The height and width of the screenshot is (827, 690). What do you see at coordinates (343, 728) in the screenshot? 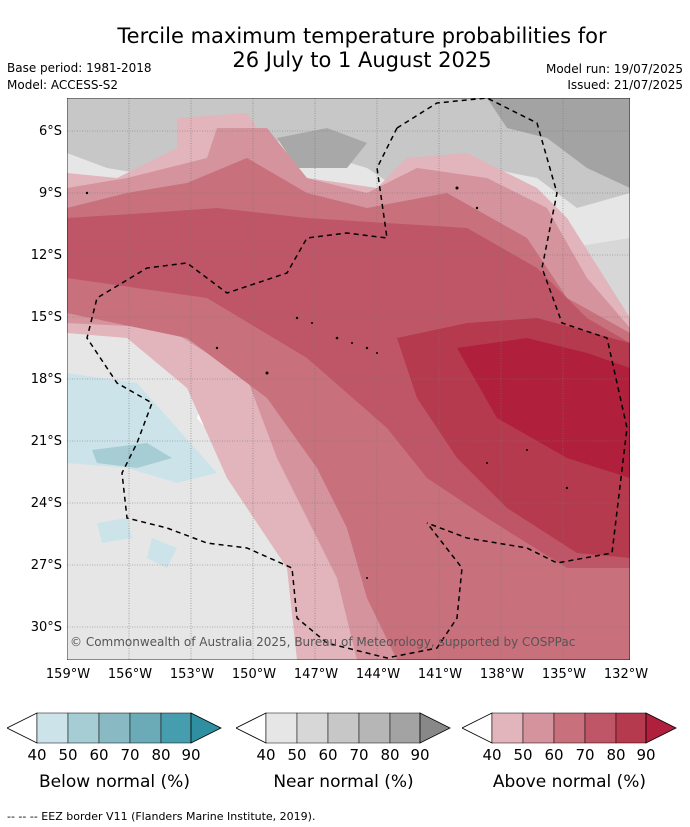
I see `colorbar-near-normal` at bounding box center [343, 728].